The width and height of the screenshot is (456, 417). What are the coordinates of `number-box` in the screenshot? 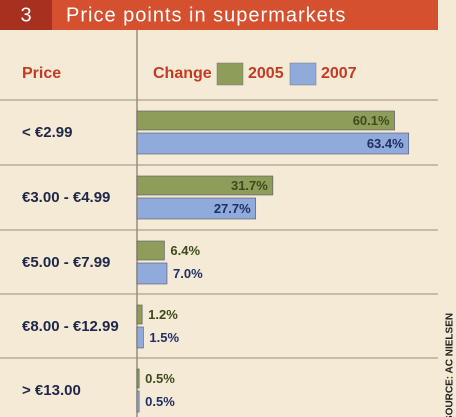 It's located at (26, 15).